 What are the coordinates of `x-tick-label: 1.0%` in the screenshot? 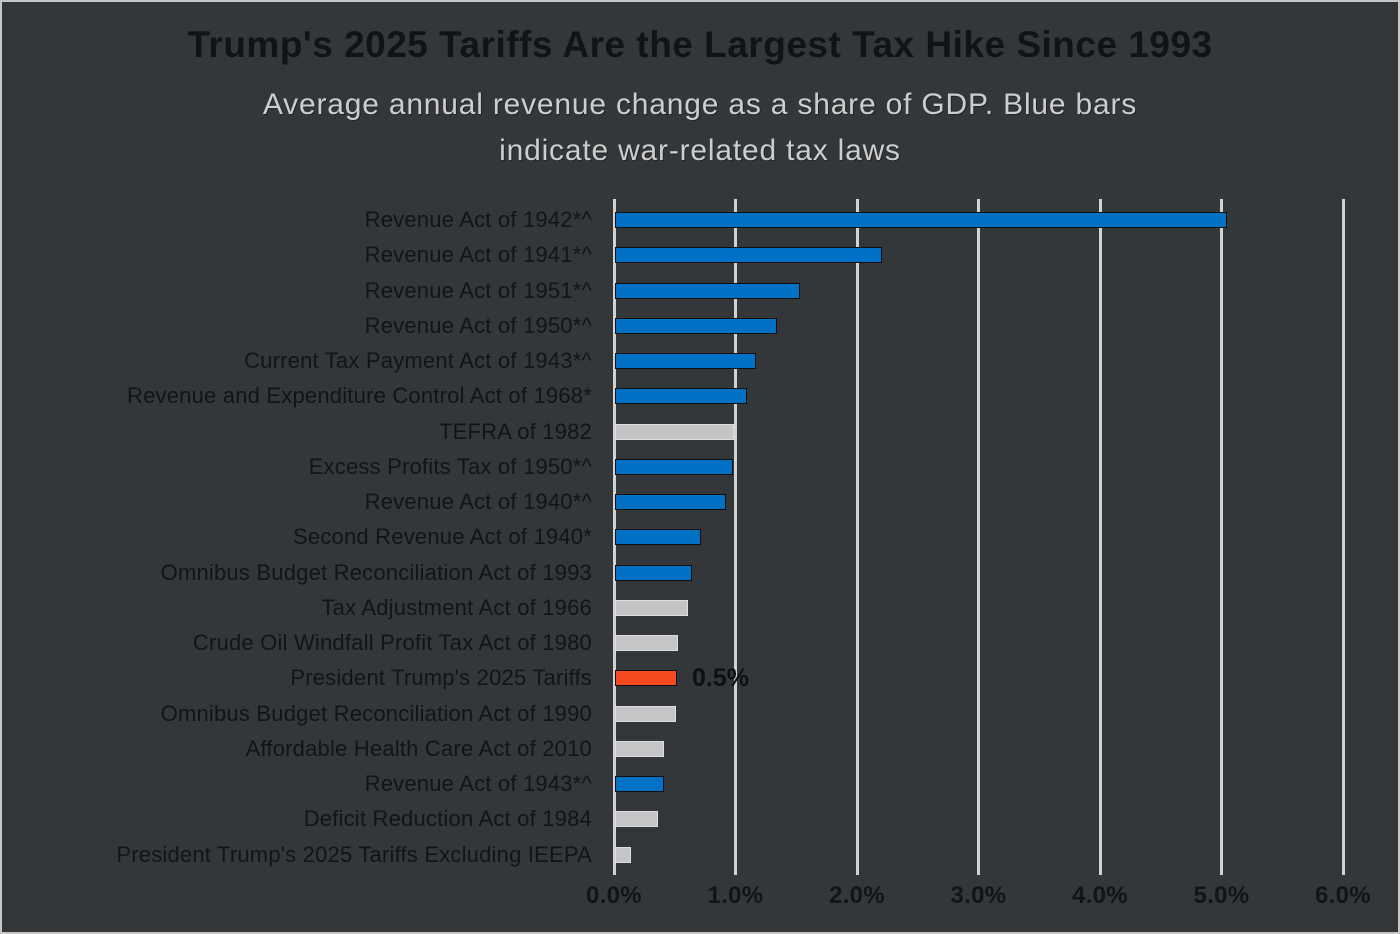 It's located at (735, 895).